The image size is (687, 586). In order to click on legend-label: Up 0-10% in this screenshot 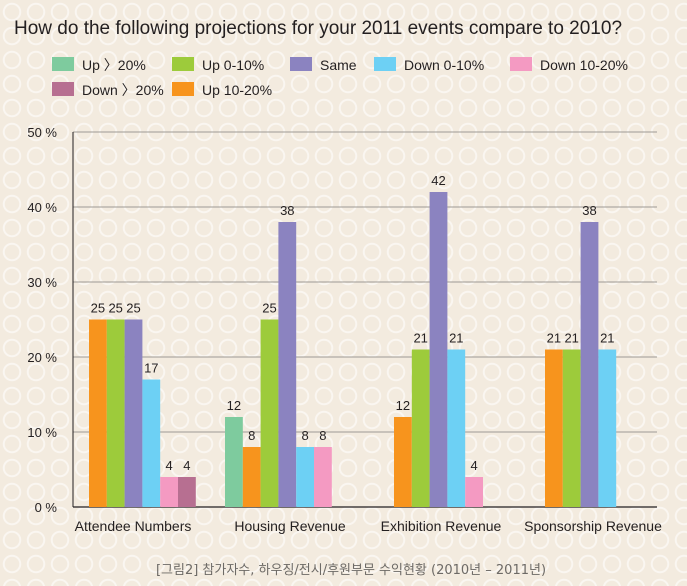, I will do `click(233, 65)`.